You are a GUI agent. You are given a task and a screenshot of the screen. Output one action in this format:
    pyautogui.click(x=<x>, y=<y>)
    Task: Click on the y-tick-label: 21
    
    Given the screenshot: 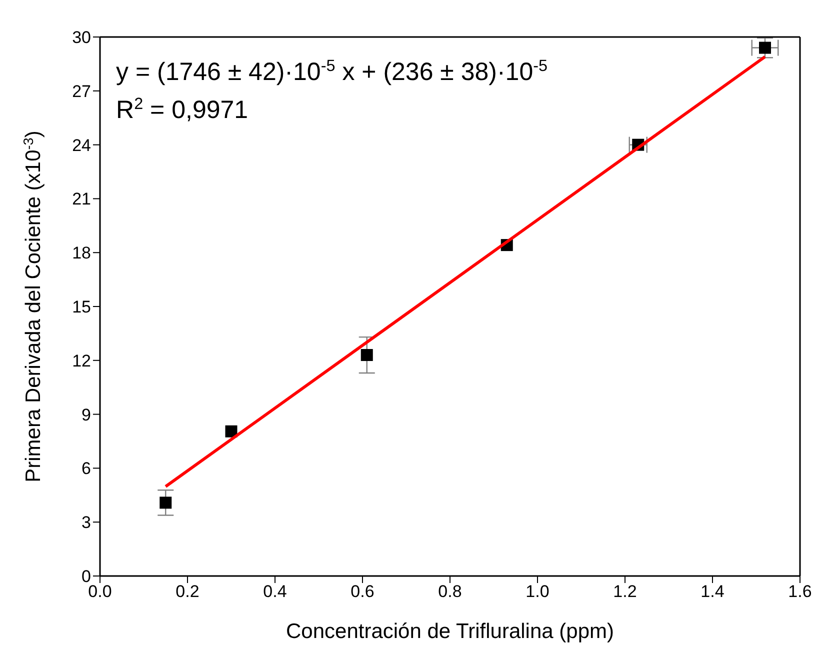 What is the action you would take?
    pyautogui.click(x=81, y=199)
    